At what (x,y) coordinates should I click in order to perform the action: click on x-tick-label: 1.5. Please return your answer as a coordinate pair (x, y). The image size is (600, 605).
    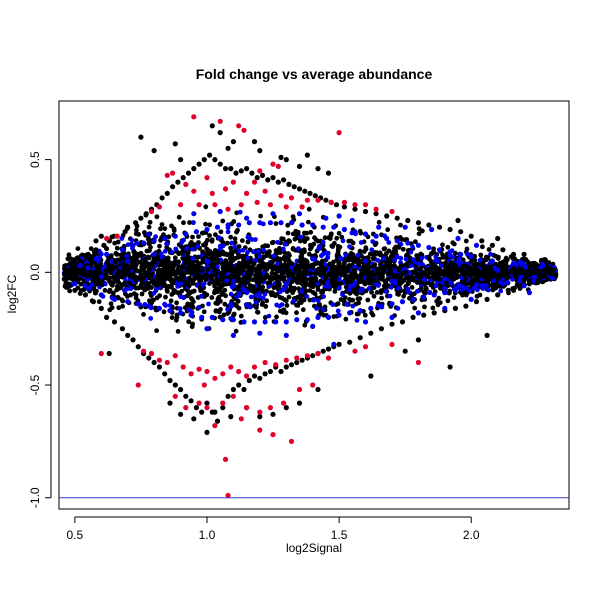
    Looking at the image, I should click on (339, 535).